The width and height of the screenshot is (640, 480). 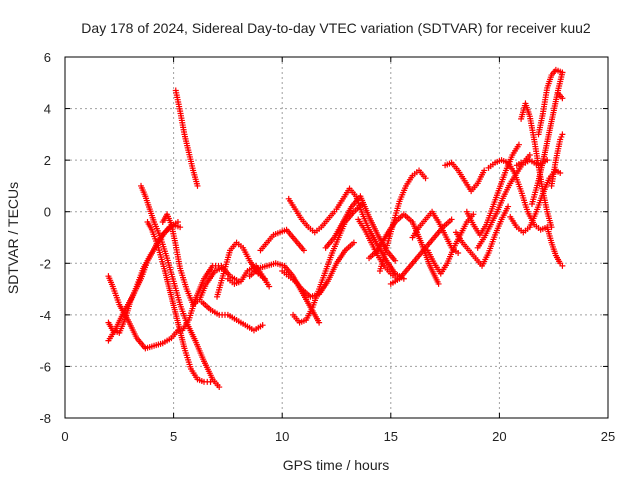 I want to click on y-axis-label: SDTVAR / TECUs, so click(x=13, y=238).